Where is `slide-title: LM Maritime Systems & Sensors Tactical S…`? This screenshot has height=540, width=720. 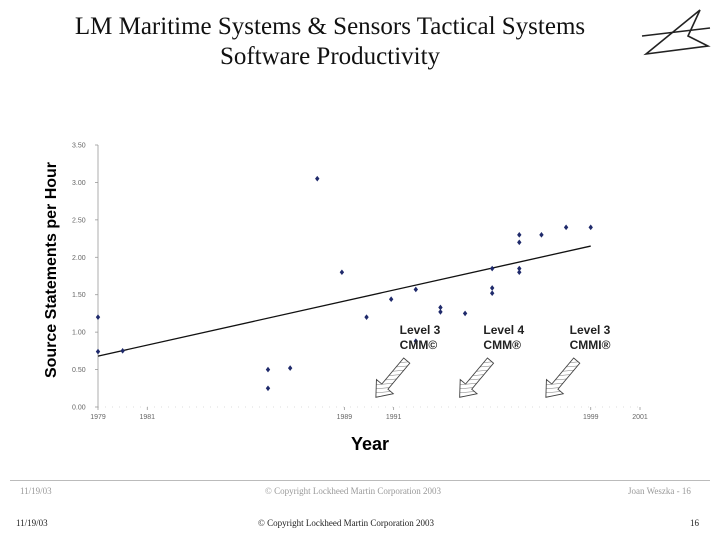
slide-title: LM Maritime Systems & Sensors Tactical S… is located at coordinates (330, 42).